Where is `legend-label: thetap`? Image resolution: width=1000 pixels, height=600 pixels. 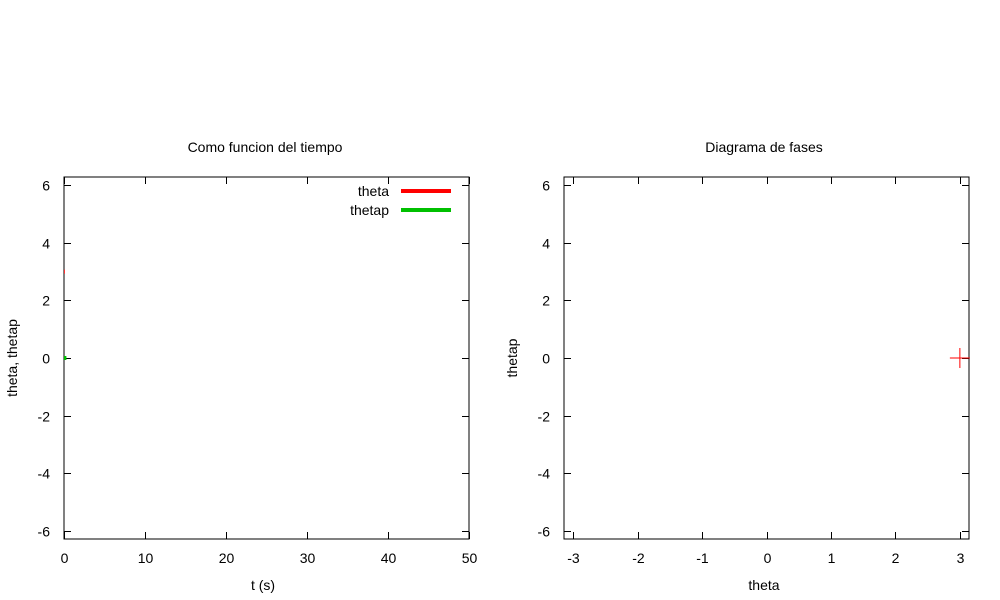 legend-label: thetap is located at coordinates (369, 210).